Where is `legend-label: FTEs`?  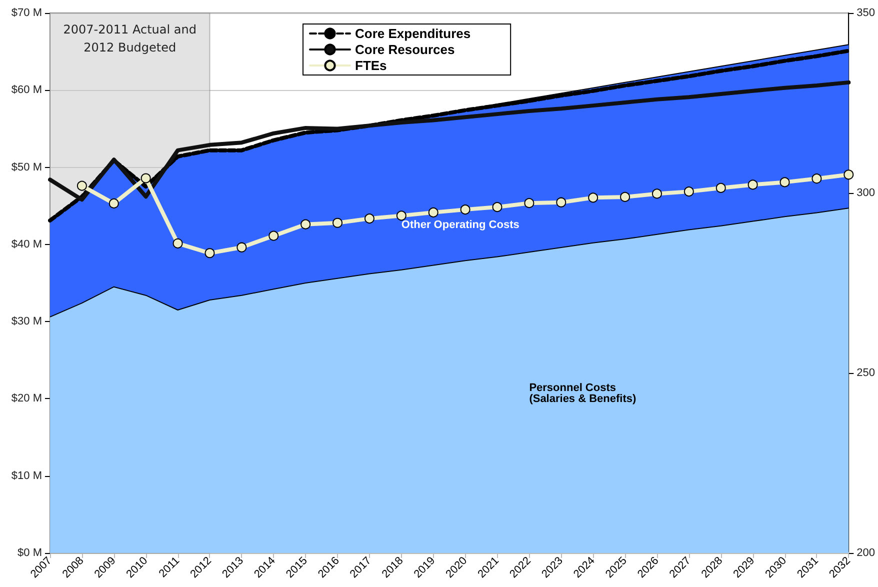
legend-label: FTEs is located at coordinates (371, 65).